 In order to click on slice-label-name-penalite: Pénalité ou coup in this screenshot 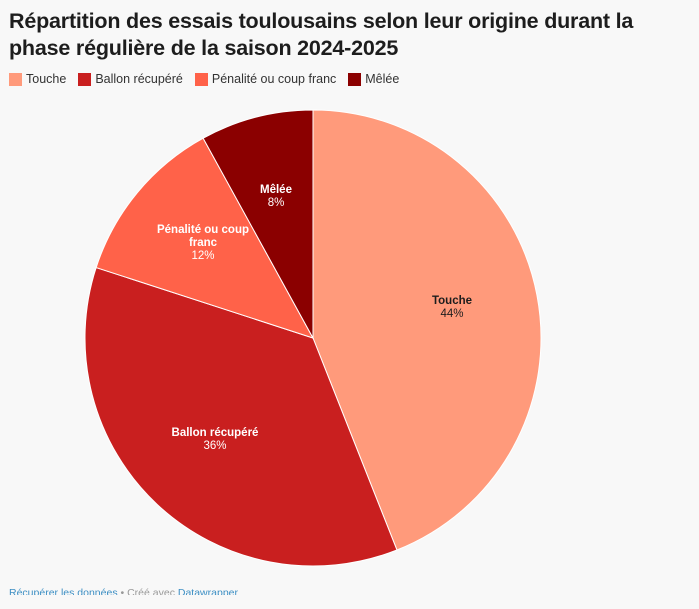, I will do `click(203, 230)`.